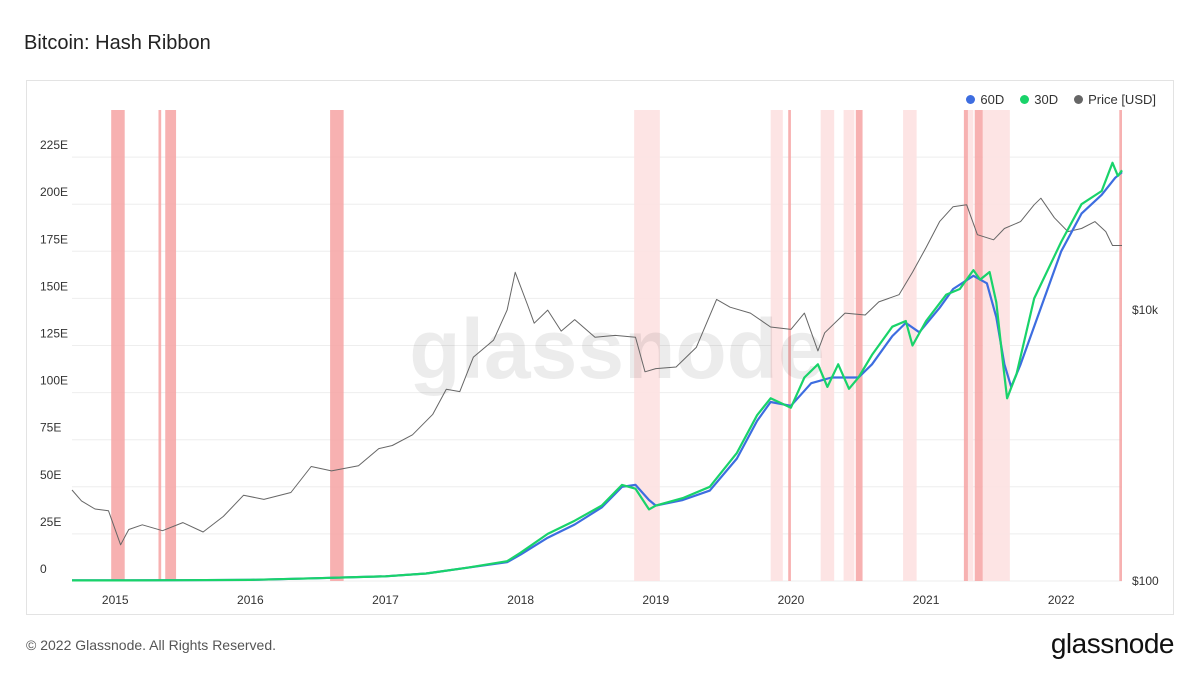  What do you see at coordinates (250, 600) in the screenshot?
I see `x-tick-label: 2016` at bounding box center [250, 600].